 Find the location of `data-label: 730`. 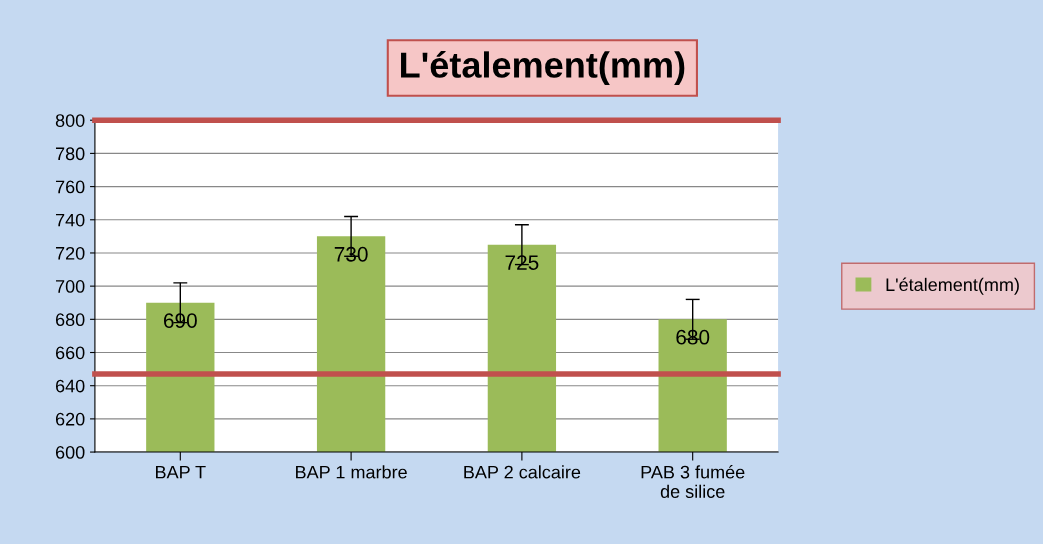

data-label: 730 is located at coordinates (351, 254).